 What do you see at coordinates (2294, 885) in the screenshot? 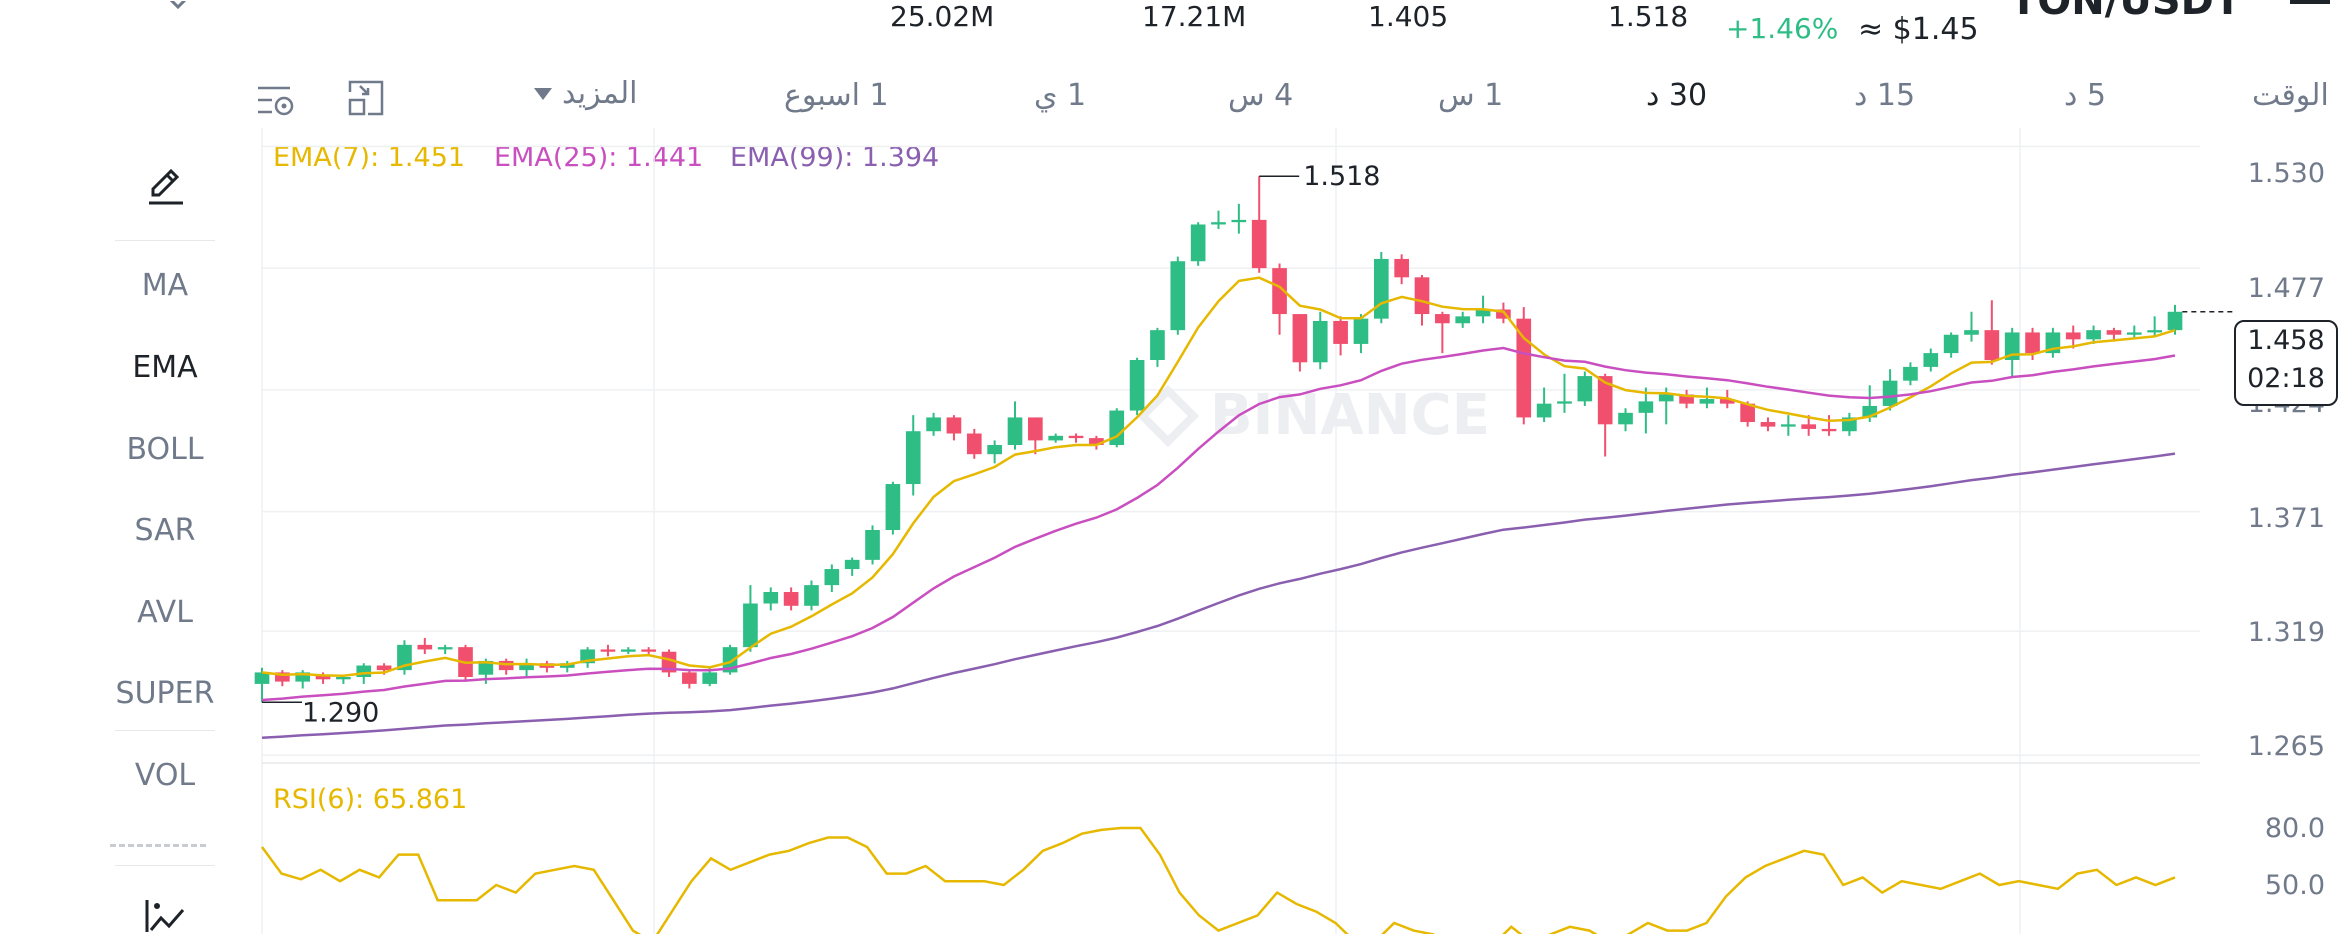
I see `rsi-tick: 50.0` at bounding box center [2294, 885].